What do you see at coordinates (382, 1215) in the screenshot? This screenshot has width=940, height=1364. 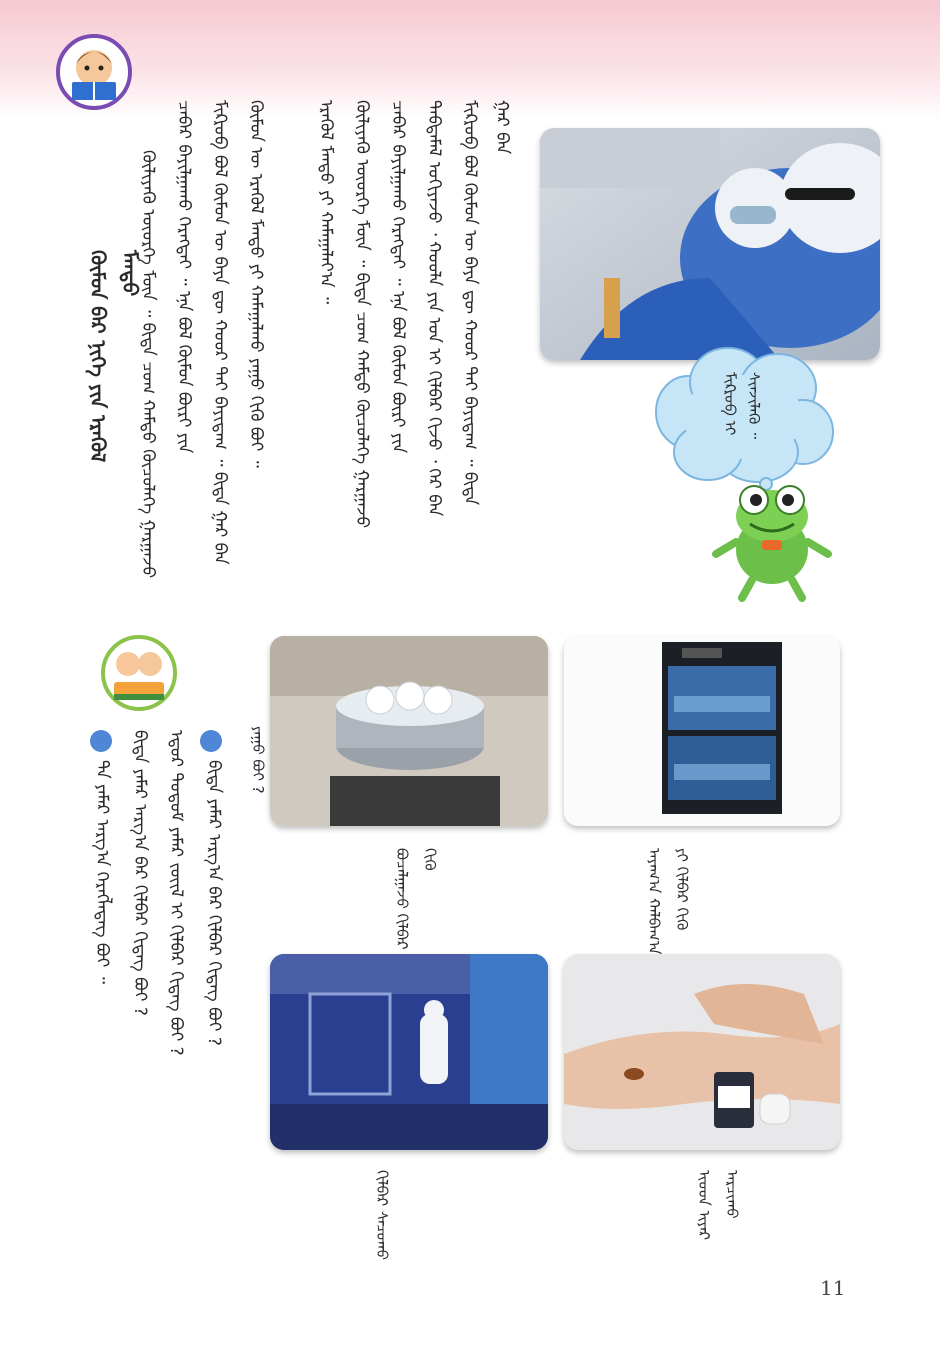 I see `caption-sprayer: ᠬᠢᠯᠪᠡᠷ ᠰᠠᠴᠤᠬᠤ` at bounding box center [382, 1215].